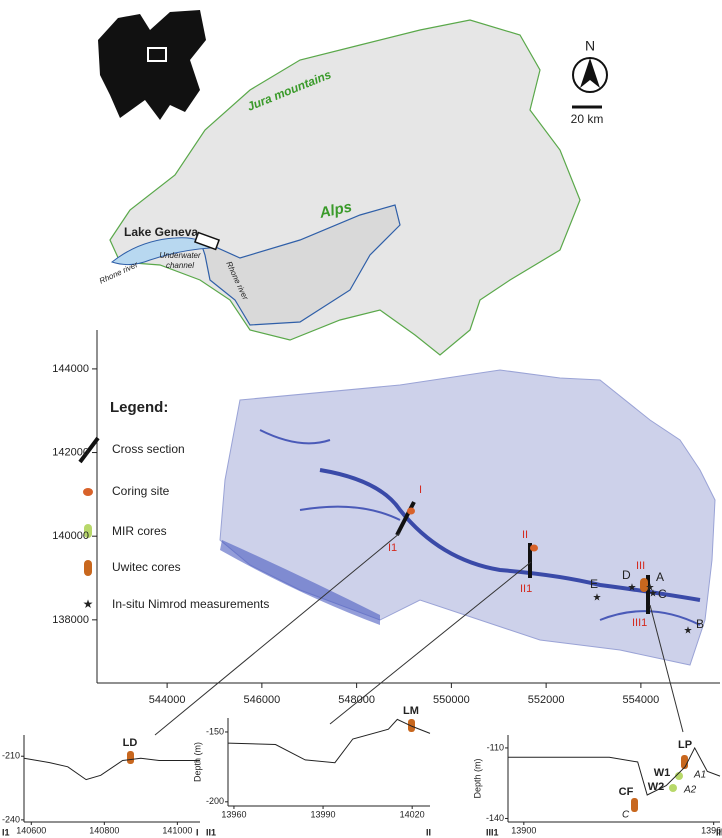 The image size is (722, 838). I want to click on y-tick-label: -140, so click(495, 818).